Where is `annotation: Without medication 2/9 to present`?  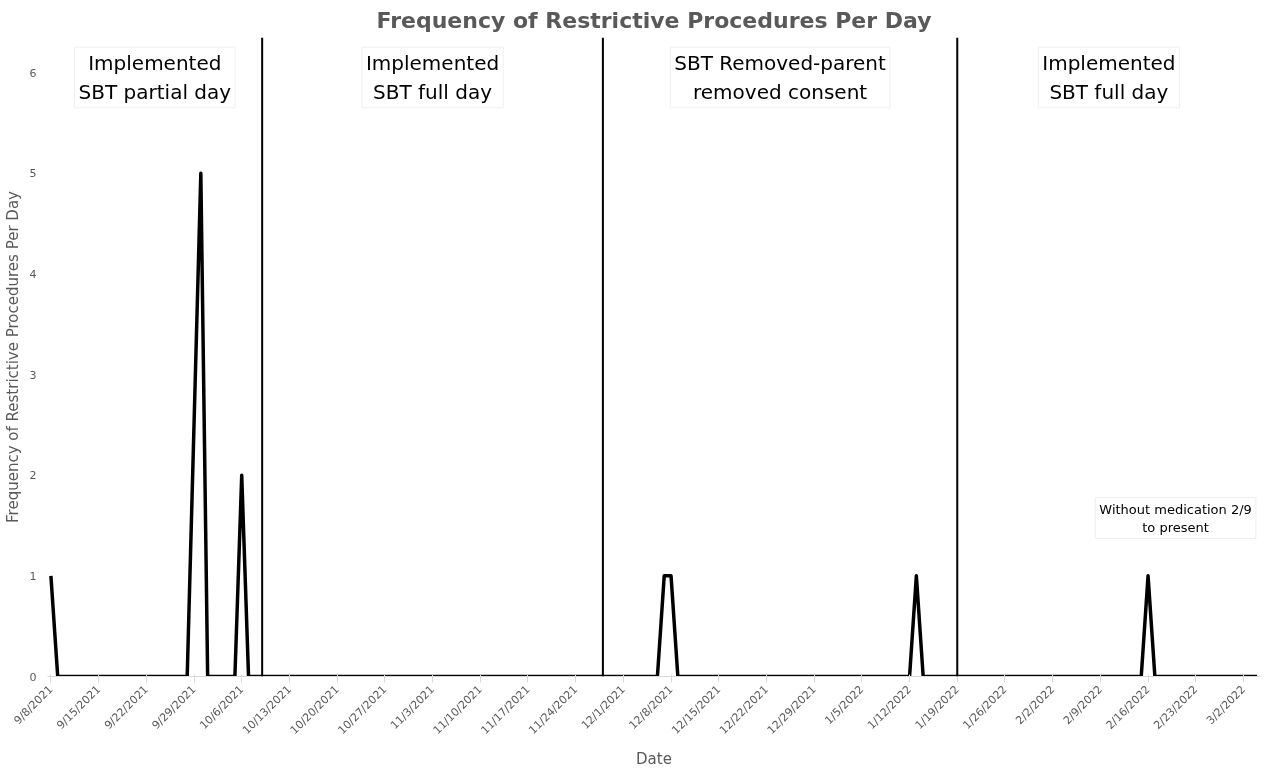 annotation: Without medication 2/9 to present is located at coordinates (1175, 518).